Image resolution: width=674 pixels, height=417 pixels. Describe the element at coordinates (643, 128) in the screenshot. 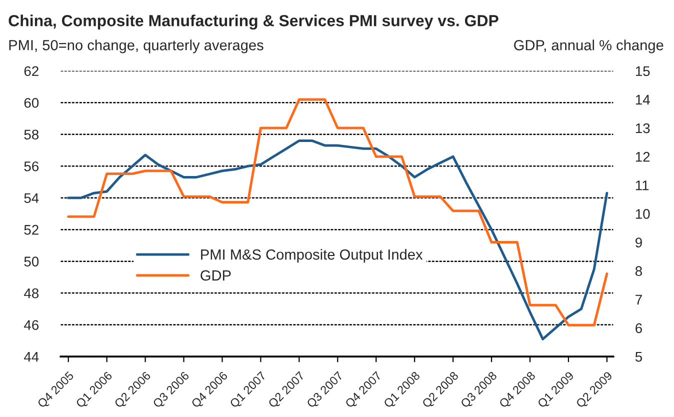

I see `y2-tick-label: 13` at that location.